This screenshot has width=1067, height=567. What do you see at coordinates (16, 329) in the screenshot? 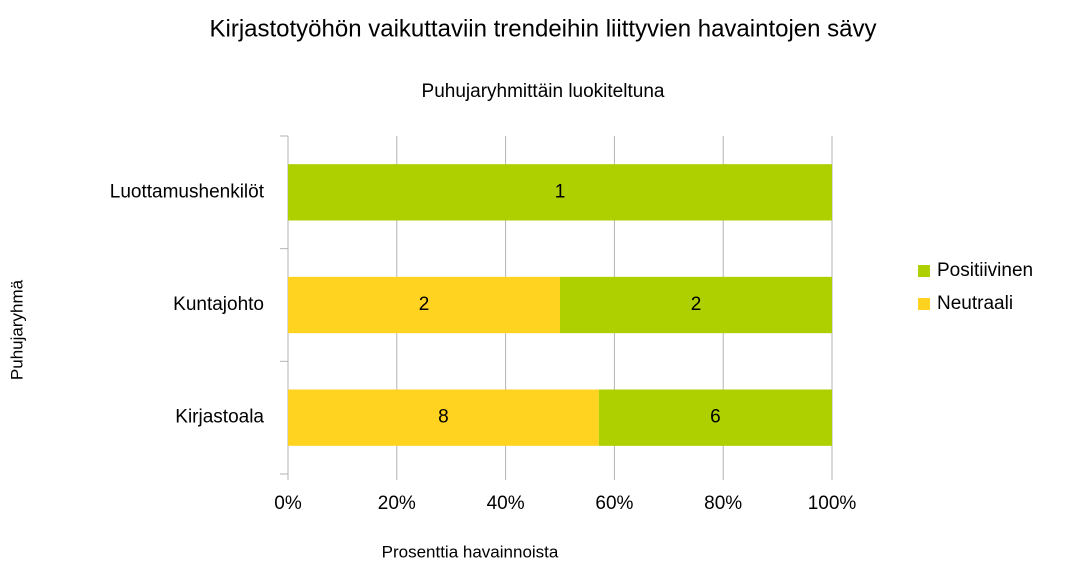
I see `y-axis-label: Puhujaryhmä` at bounding box center [16, 329].